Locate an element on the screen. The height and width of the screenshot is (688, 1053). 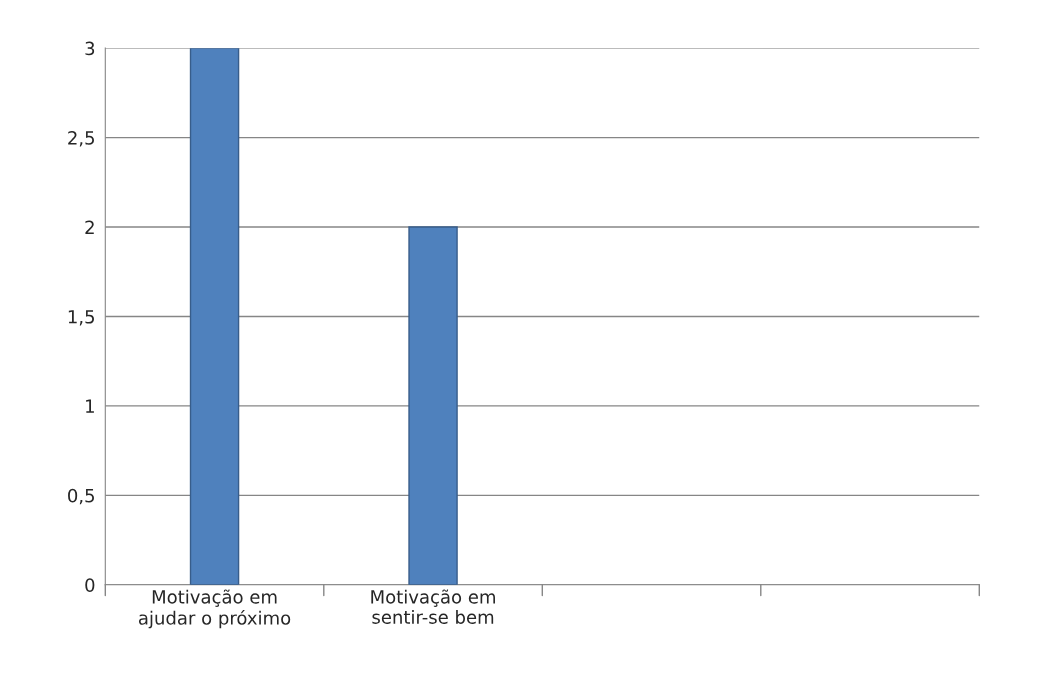
y-tick-label: 3 is located at coordinates (90, 48).